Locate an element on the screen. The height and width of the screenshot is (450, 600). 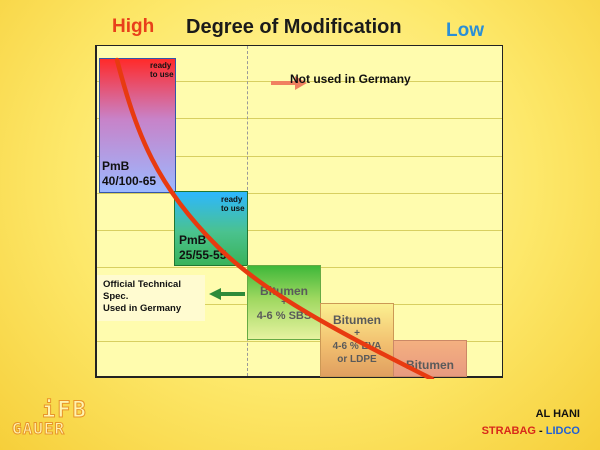
official-spec-note: Official Technical Spec. Used in Germany is located at coordinates (151, 298).